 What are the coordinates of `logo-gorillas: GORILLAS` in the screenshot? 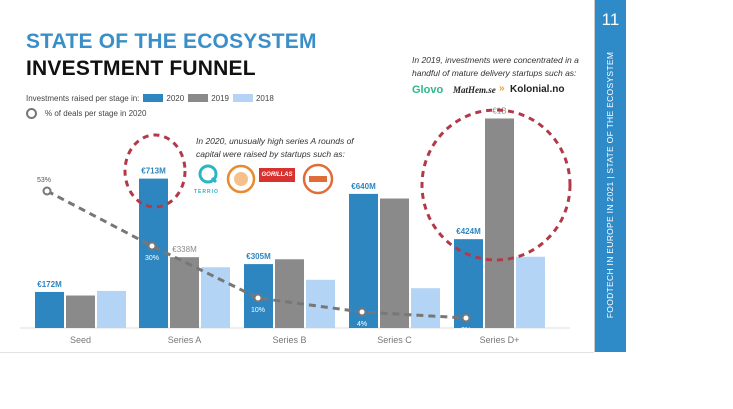 It's located at (277, 175).